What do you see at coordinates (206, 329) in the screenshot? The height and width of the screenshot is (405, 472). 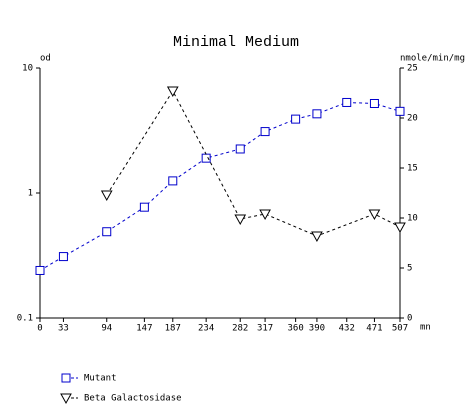 I see `x-tick-label: 234` at bounding box center [206, 329].